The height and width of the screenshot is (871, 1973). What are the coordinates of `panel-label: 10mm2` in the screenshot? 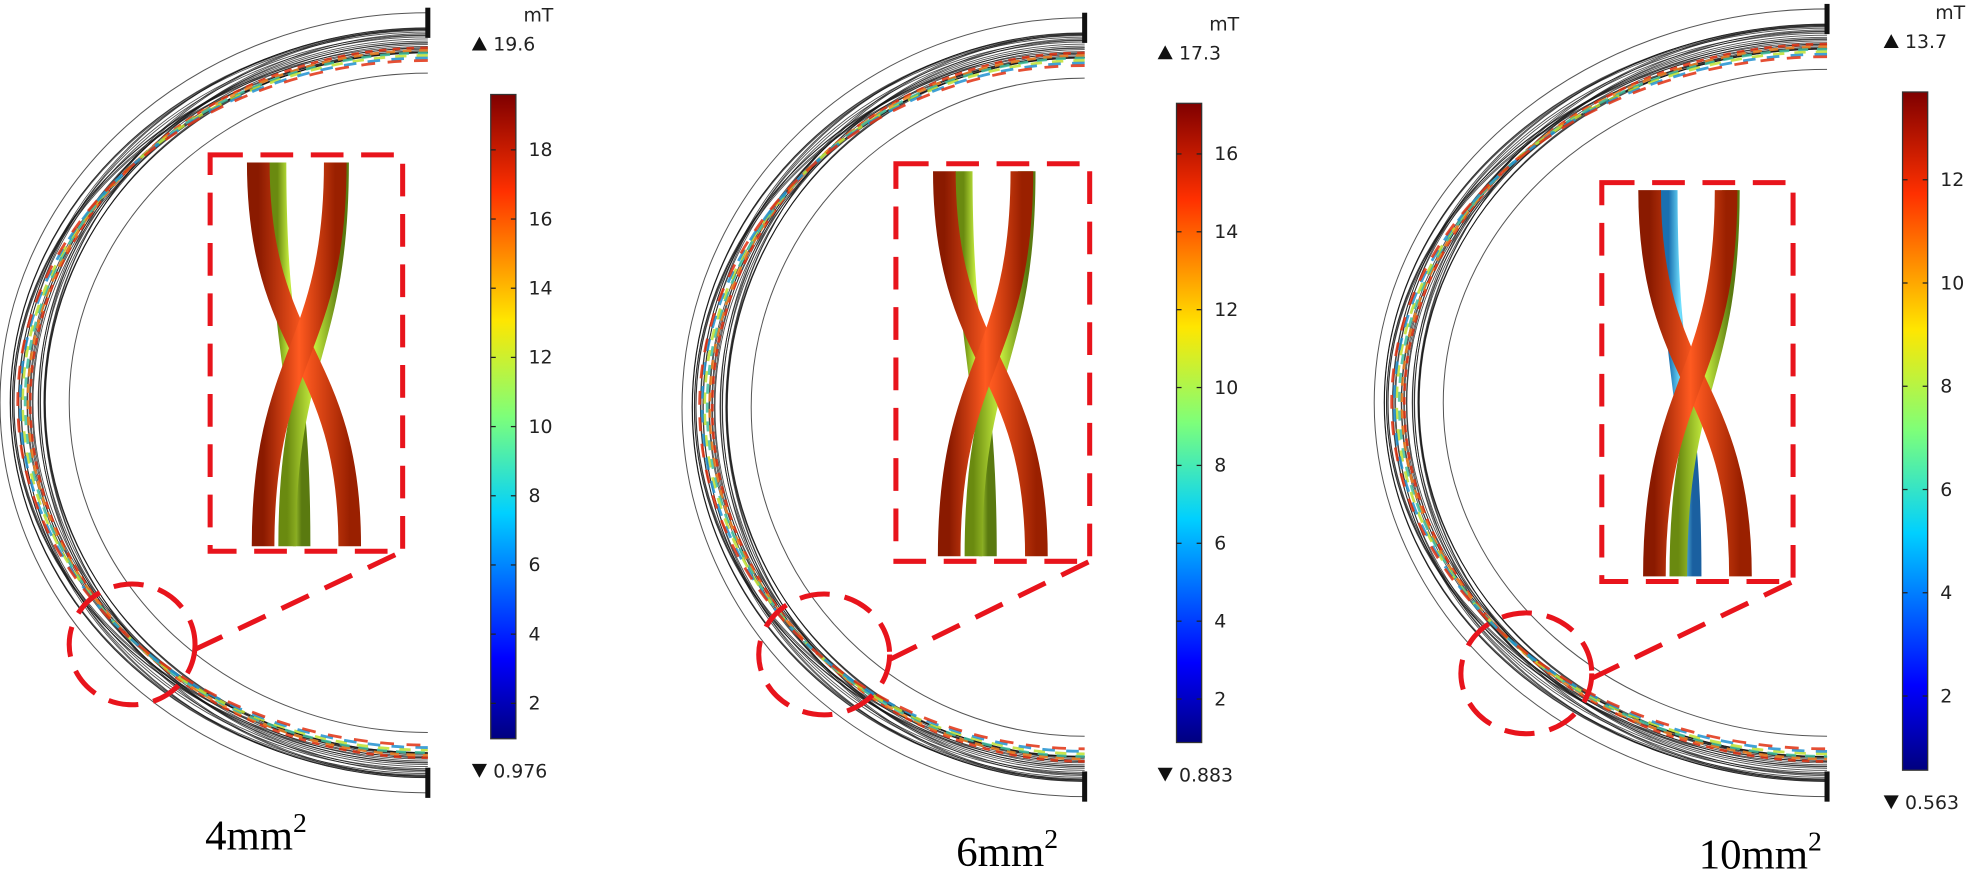 It's located at (1760, 848).